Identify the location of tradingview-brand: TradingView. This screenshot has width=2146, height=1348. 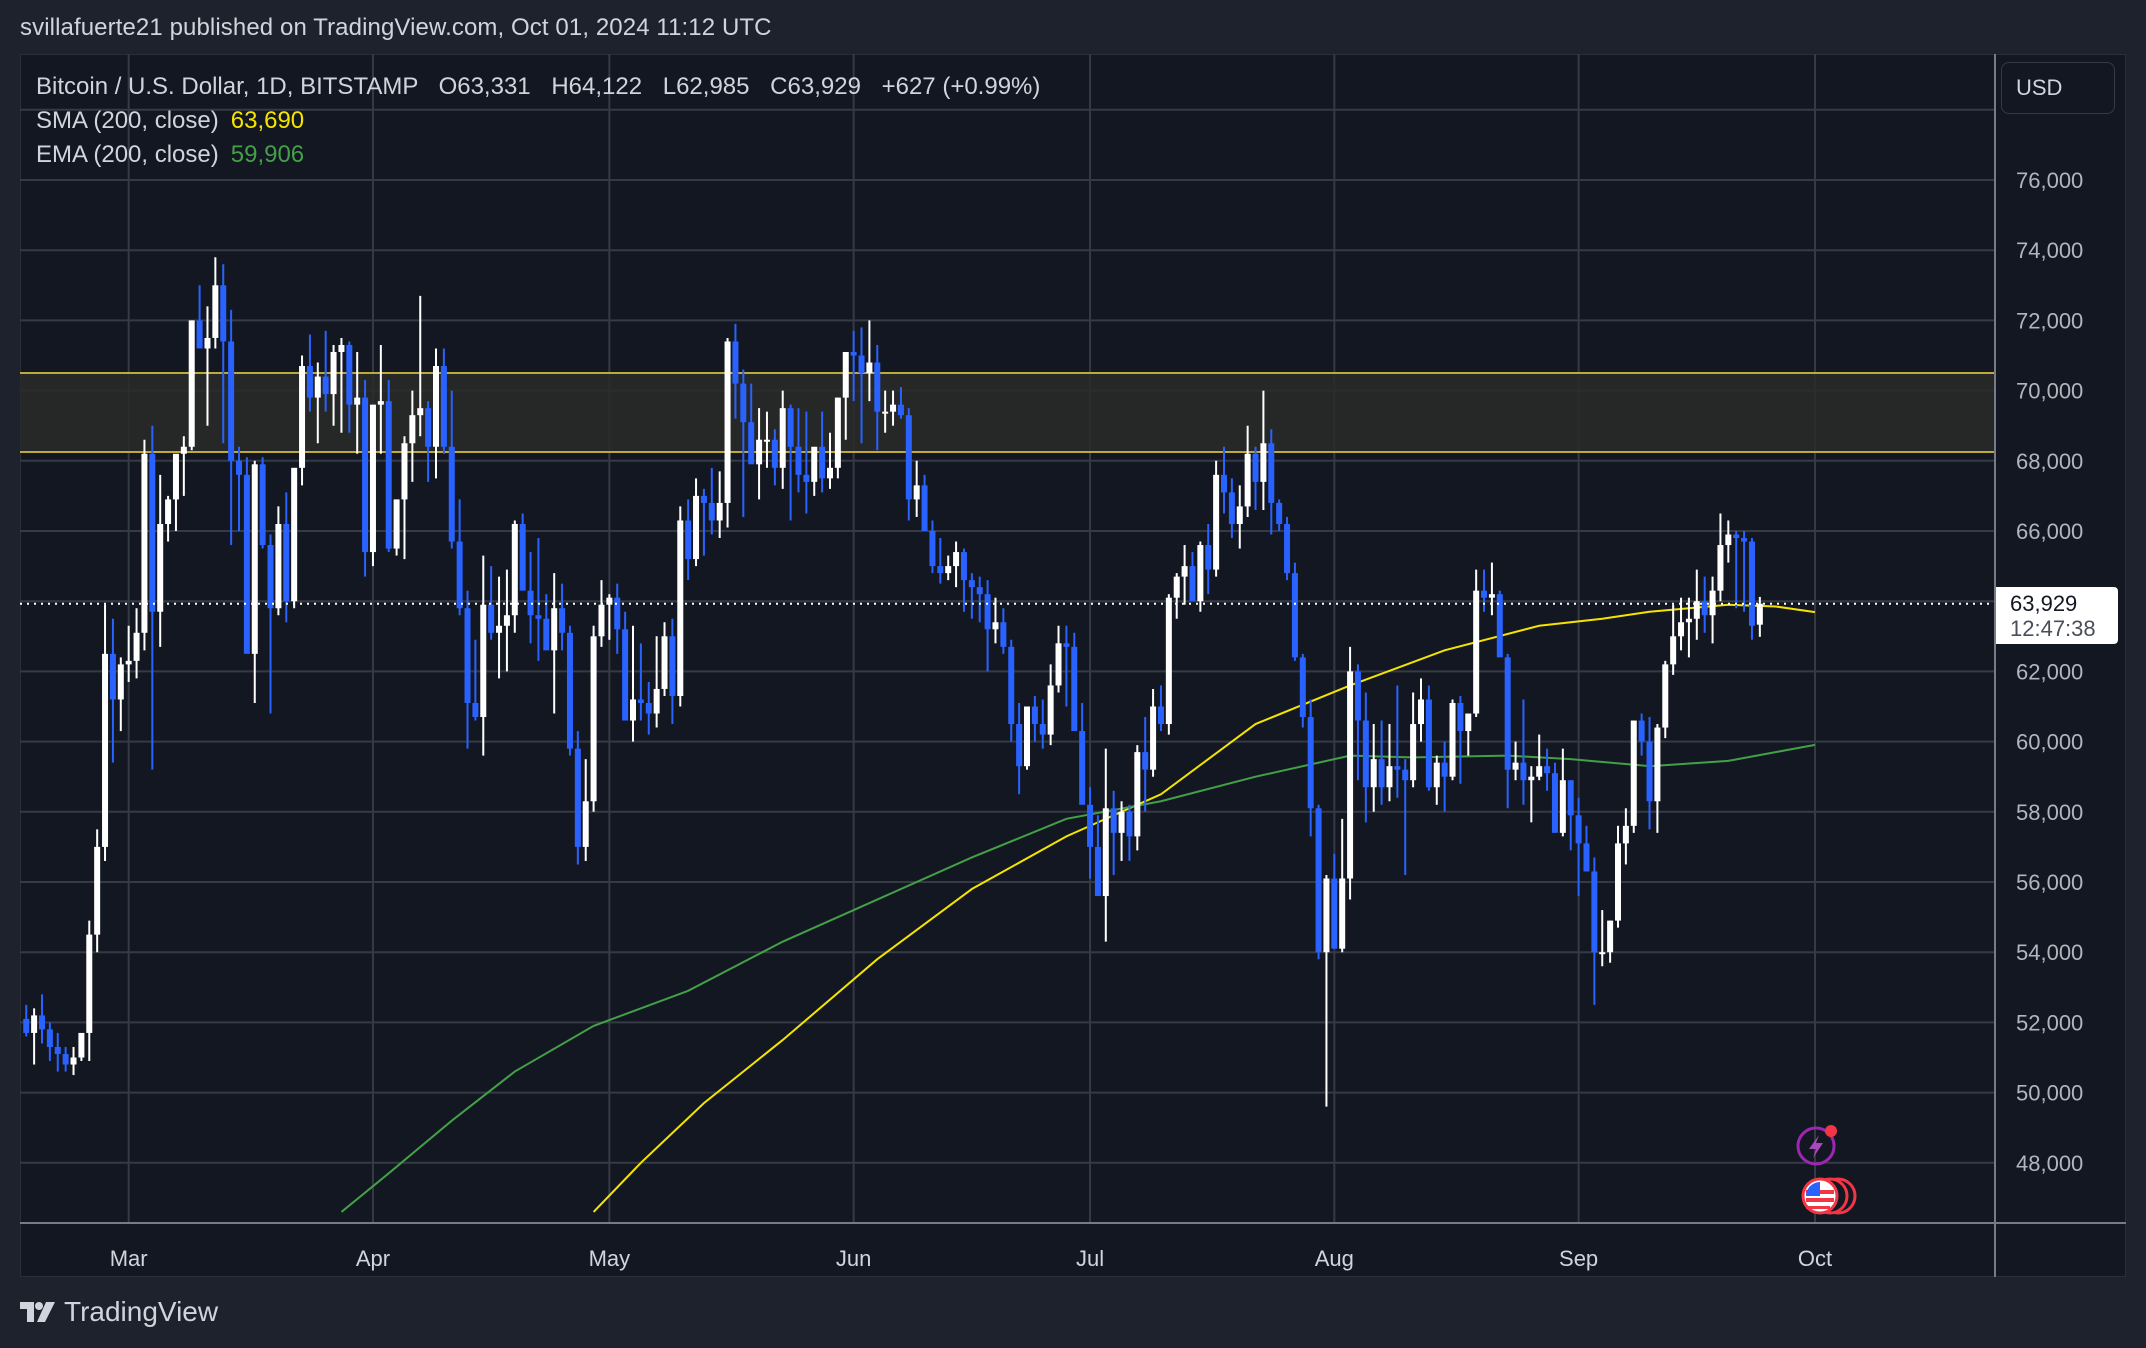
(141, 1311).